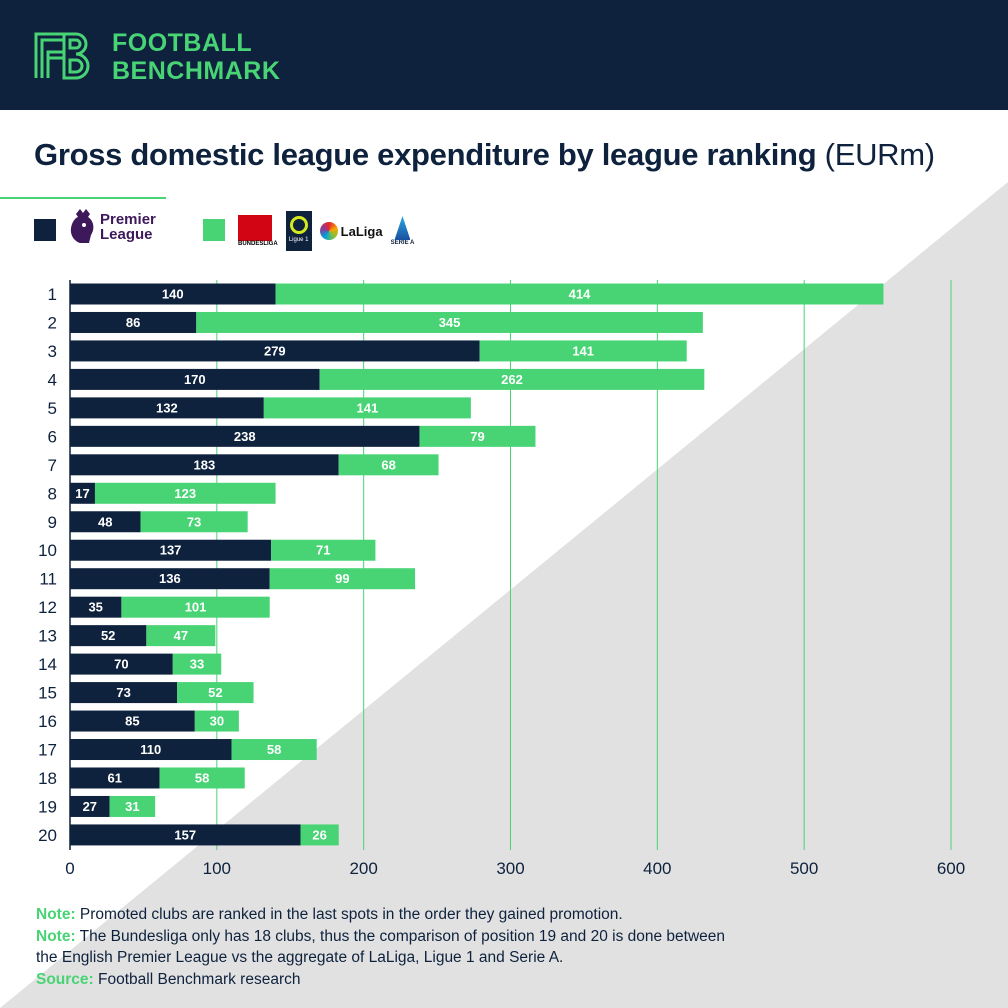 This screenshot has width=1008, height=1008. Describe the element at coordinates (132, 806) in the screenshot. I see `data-label: 31` at that location.